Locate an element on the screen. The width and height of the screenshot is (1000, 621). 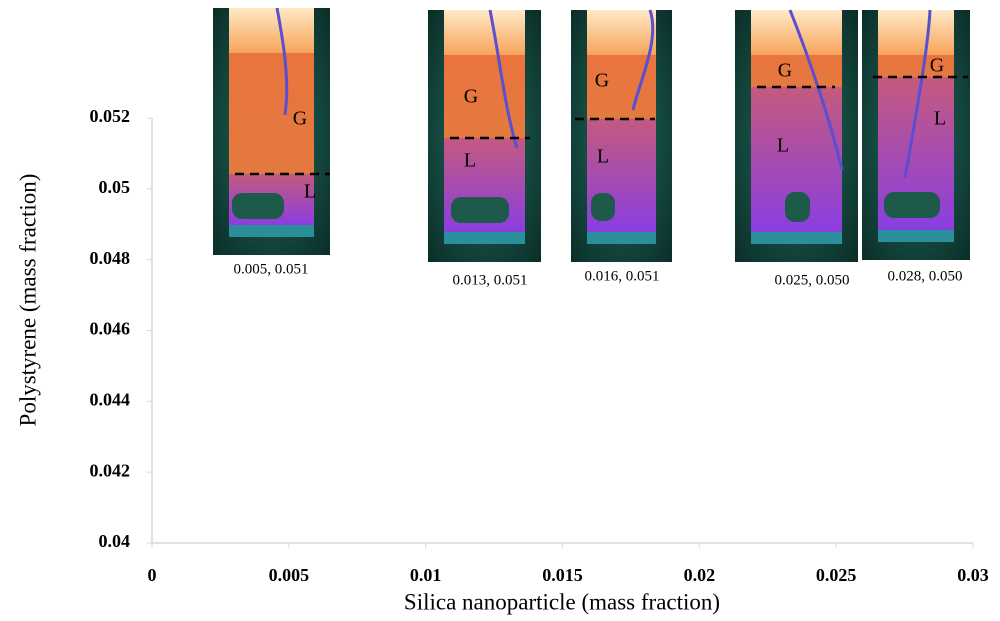
x-tick-label: 0.015 is located at coordinates (562, 575).